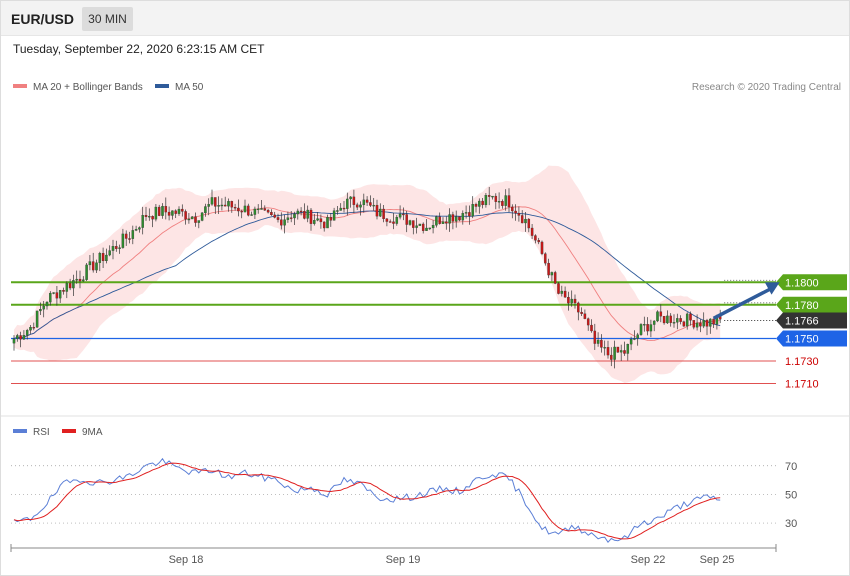  What do you see at coordinates (791, 467) in the screenshot?
I see `rsi-tick-70: 70` at bounding box center [791, 467].